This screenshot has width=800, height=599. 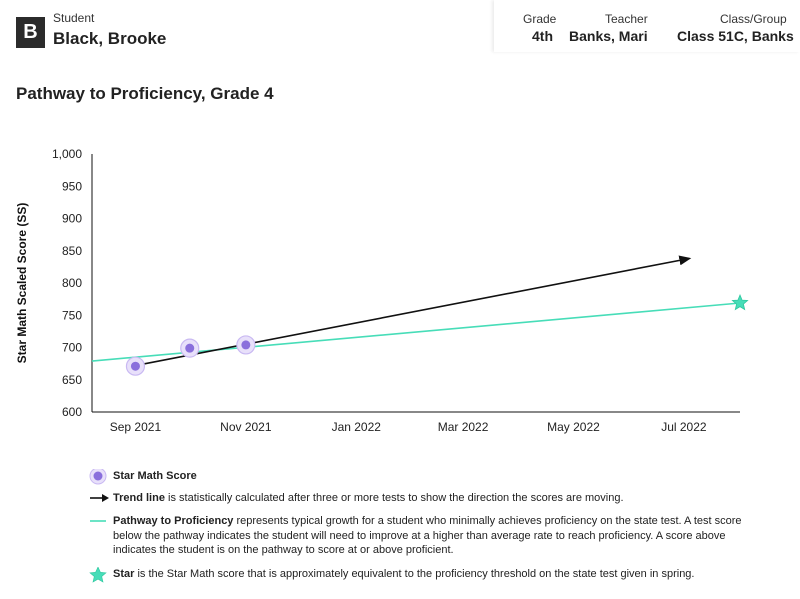 I want to click on student-name: Black, Brooke, so click(x=110, y=38).